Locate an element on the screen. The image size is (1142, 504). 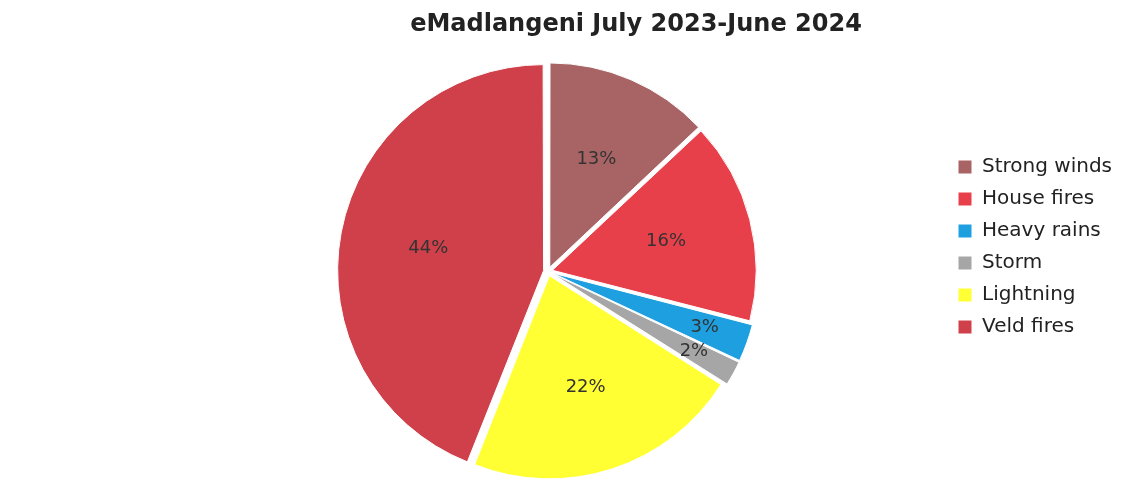
data-label: 3% is located at coordinates (704, 326).